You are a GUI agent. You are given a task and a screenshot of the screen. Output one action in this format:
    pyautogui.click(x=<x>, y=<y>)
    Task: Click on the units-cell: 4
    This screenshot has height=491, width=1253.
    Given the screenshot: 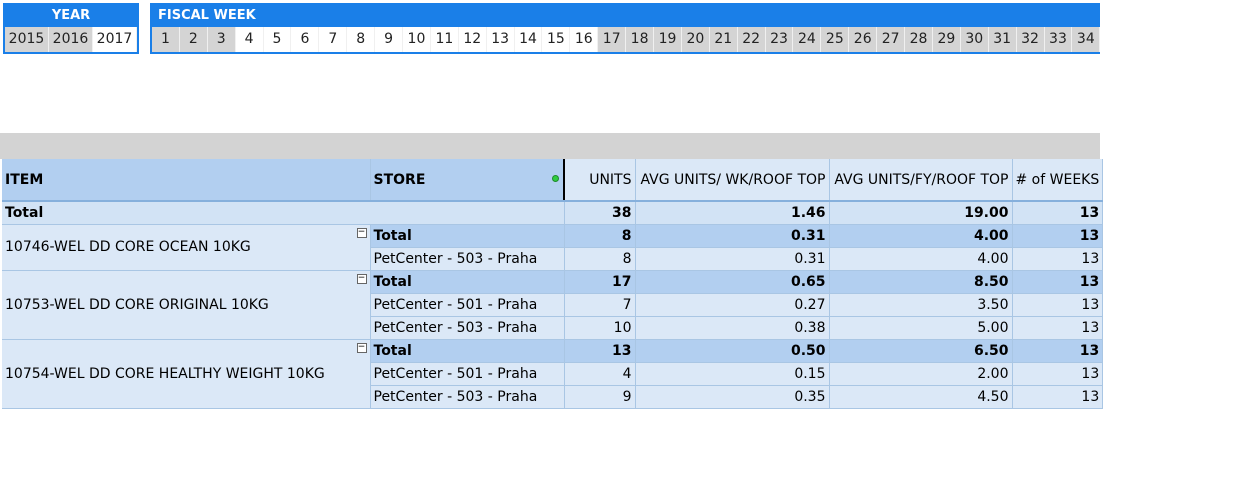 What is the action you would take?
    pyautogui.click(x=600, y=374)
    